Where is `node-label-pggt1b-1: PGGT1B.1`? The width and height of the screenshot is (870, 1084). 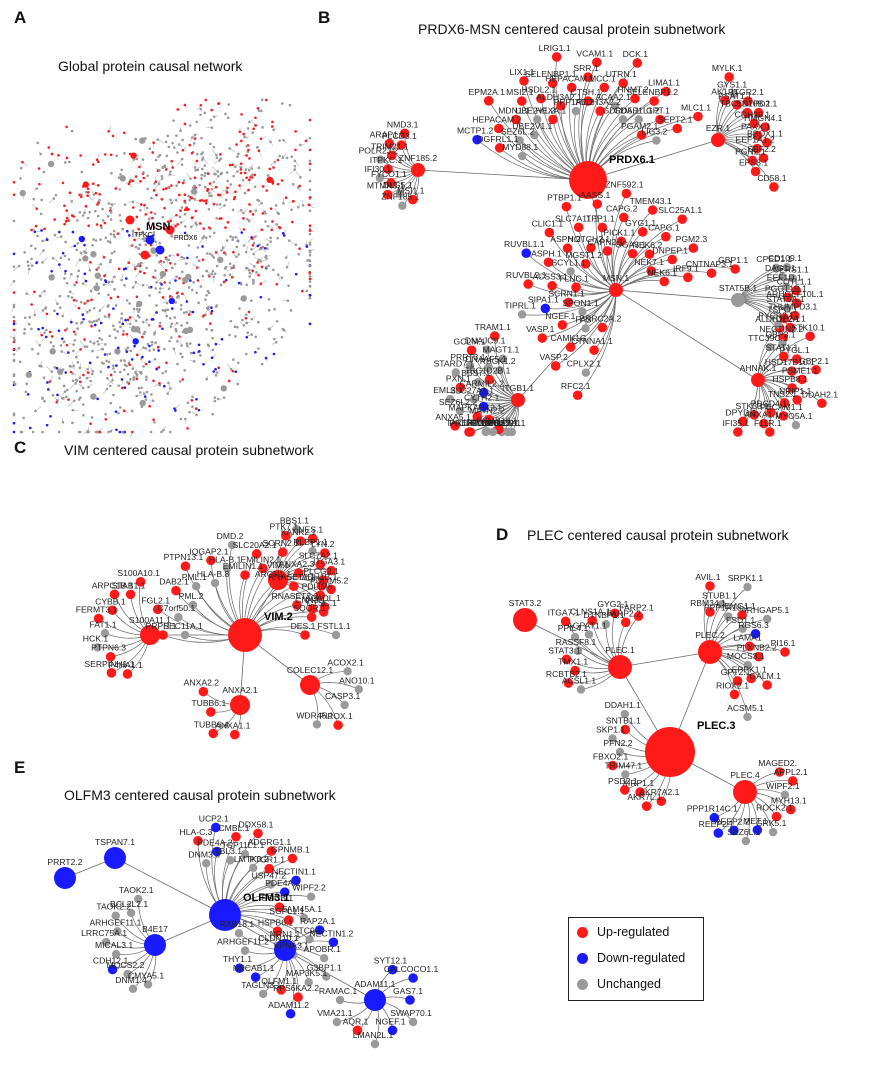
node-label-pggt1b-1: PGGT1B.1 is located at coordinates (786, 288).